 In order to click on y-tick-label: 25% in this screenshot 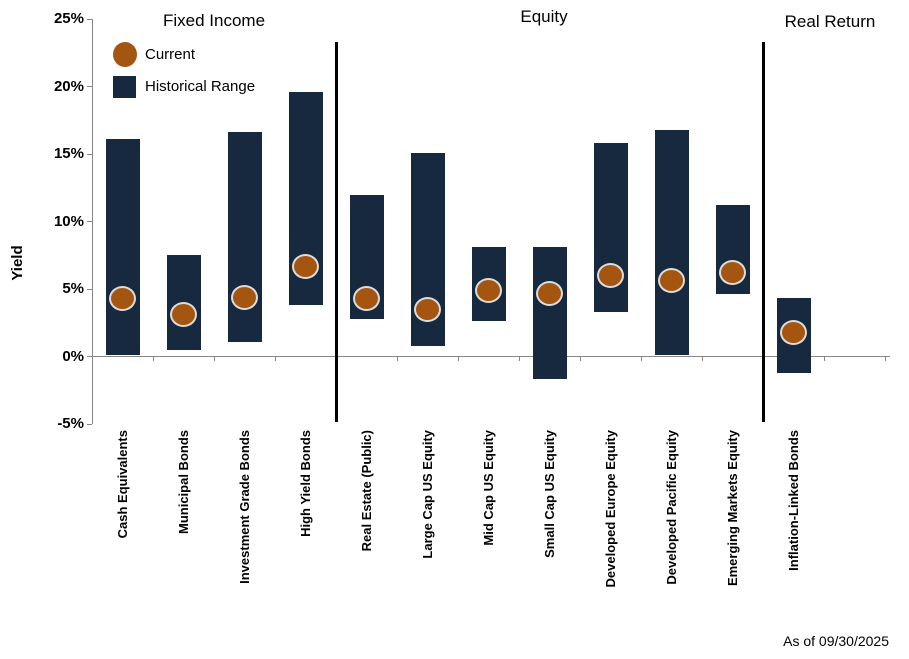, I will do `click(68, 18)`.